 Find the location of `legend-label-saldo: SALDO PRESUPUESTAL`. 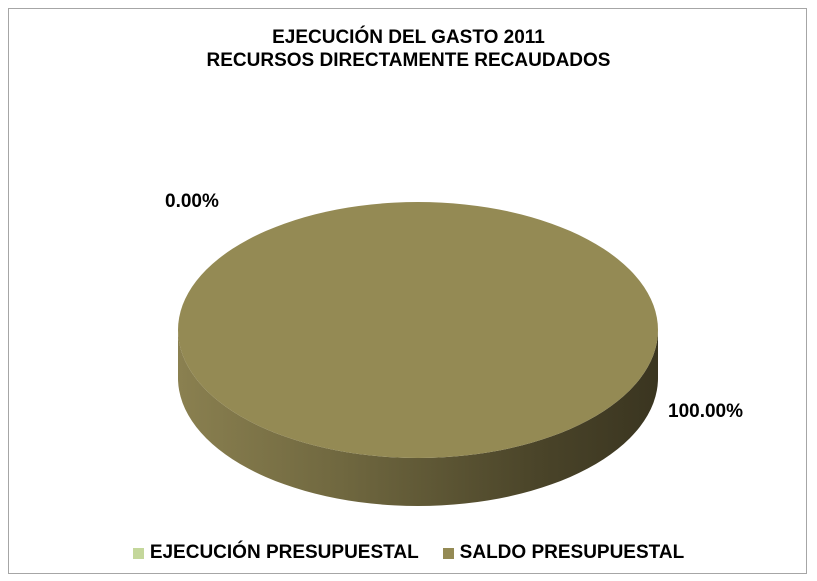

legend-label-saldo: SALDO PRESUPUESTAL is located at coordinates (572, 552).